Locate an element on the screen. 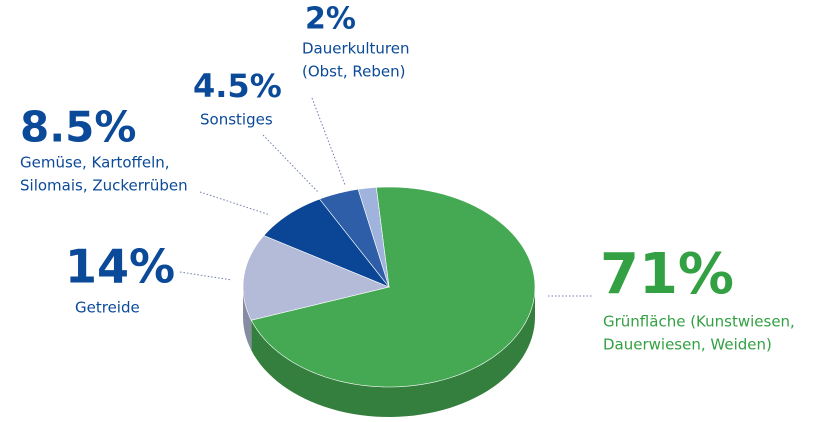  category-label: Getreide is located at coordinates (107, 308).